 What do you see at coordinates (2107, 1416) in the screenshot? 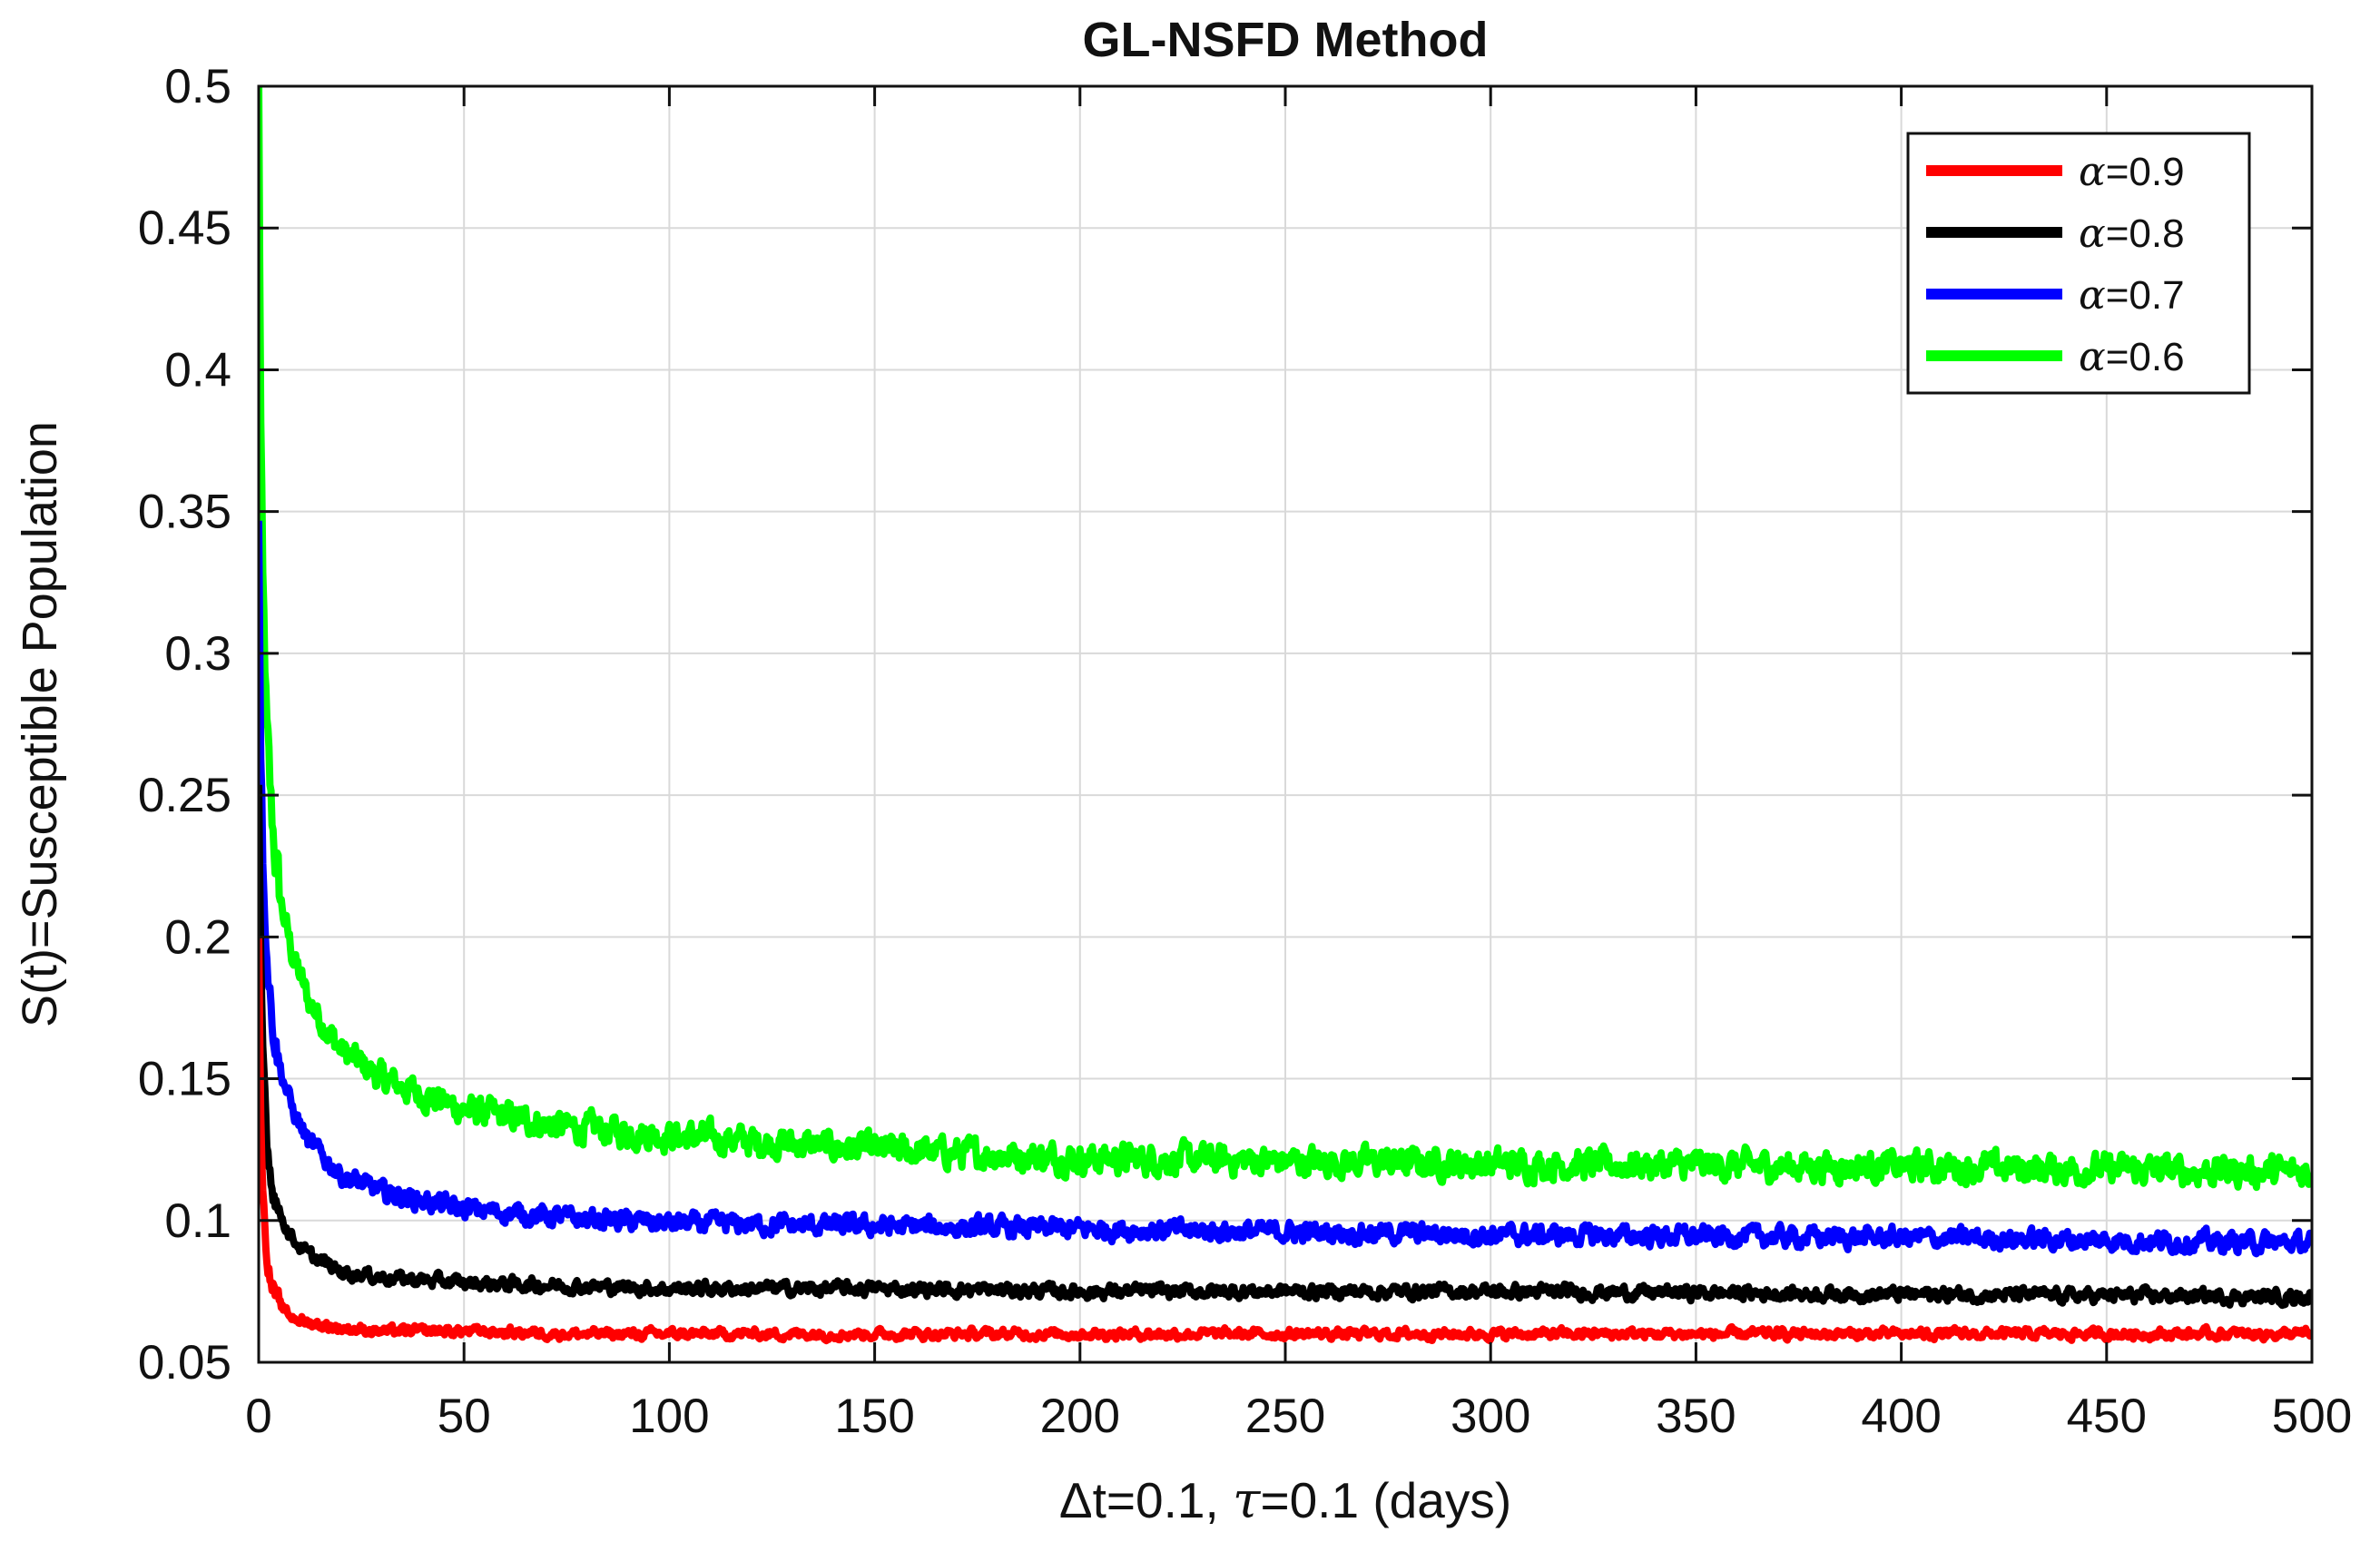
I see `x-tick-label: 450` at bounding box center [2107, 1416].